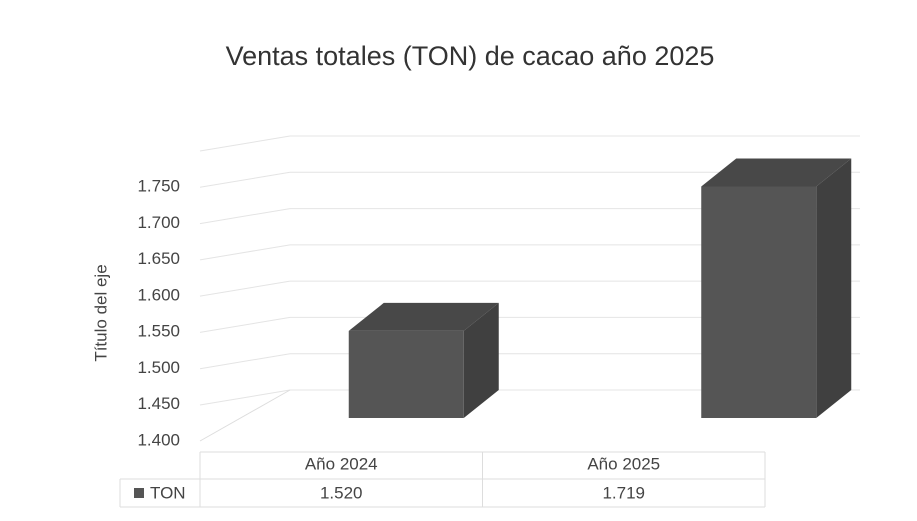 The width and height of the screenshot is (917, 521). I want to click on y-tick-label: 1.650, so click(158, 258).